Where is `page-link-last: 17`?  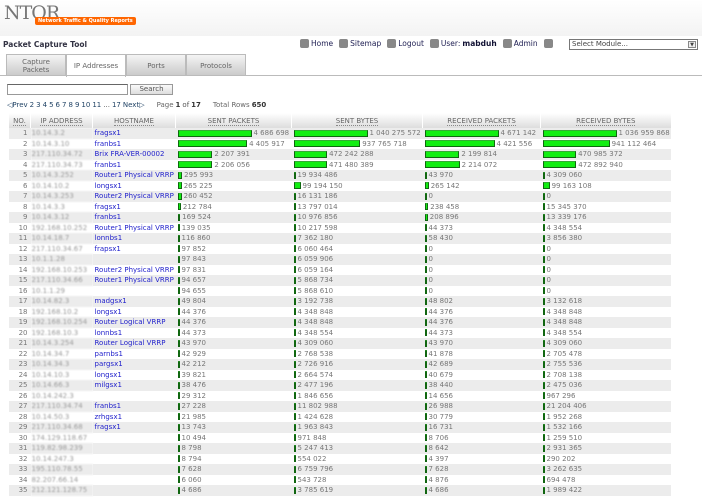 page-link-last: 17 is located at coordinates (116, 105).